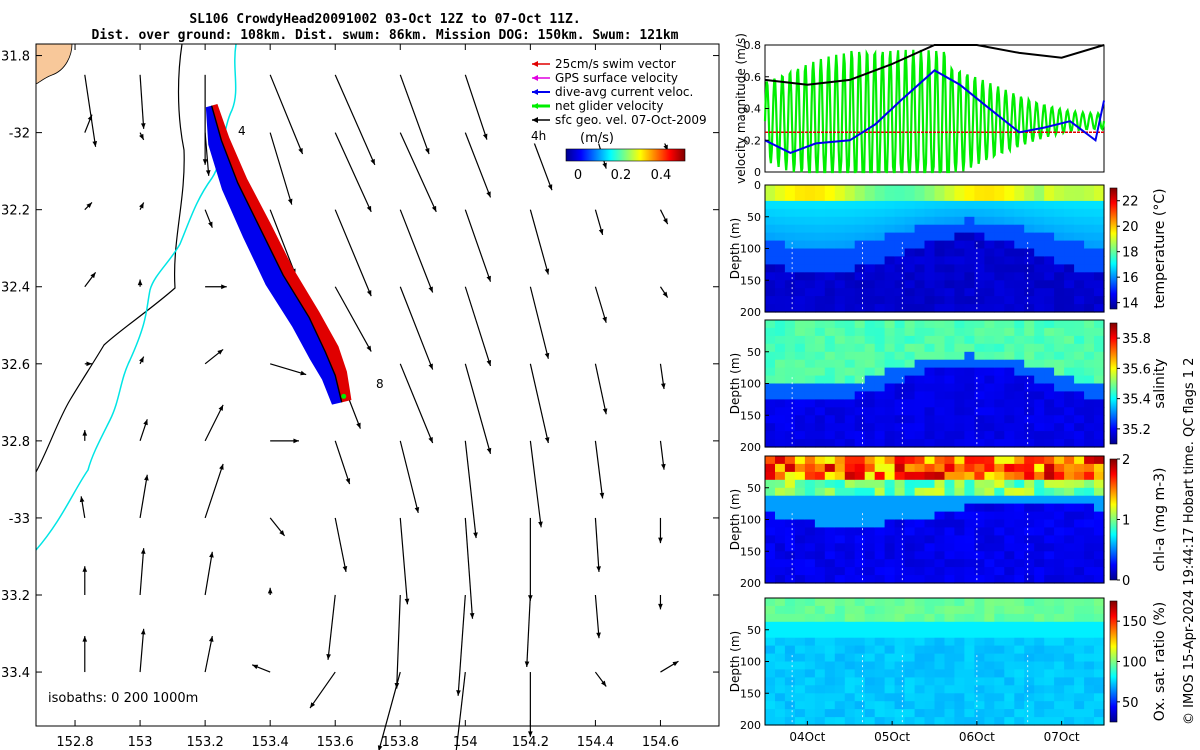 This screenshot has height=750, width=1200. Describe the element at coordinates (242, 131) in the screenshot. I see `track-mark-a: 4` at that location.